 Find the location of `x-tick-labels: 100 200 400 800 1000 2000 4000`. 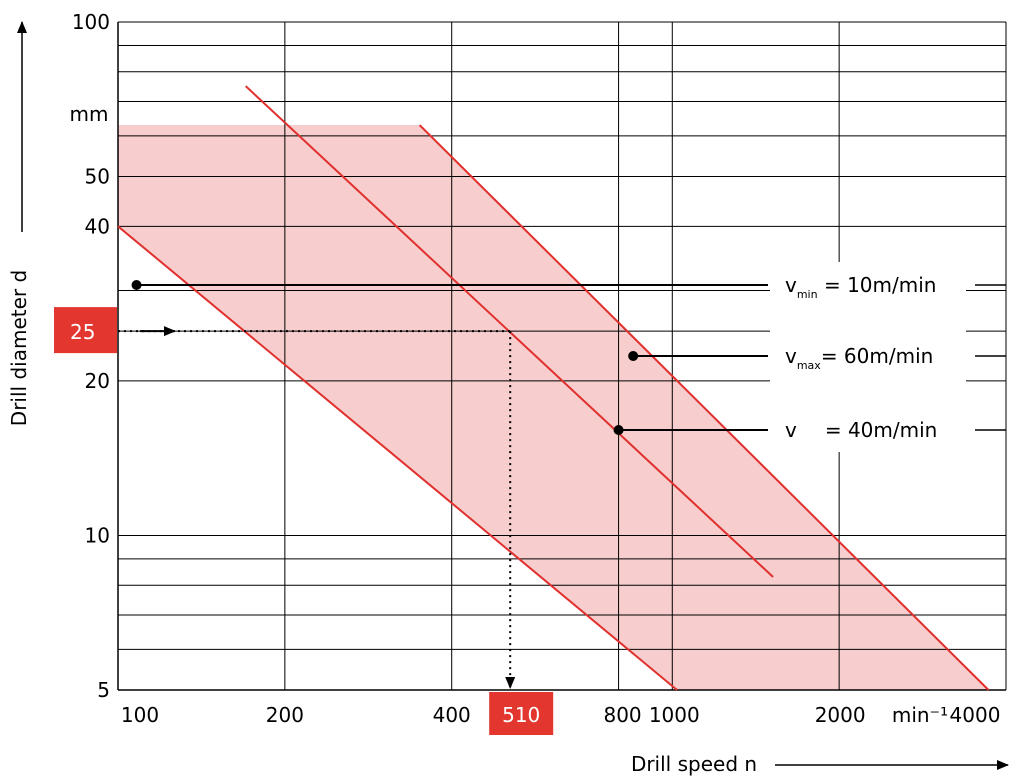

x-tick-labels: 100 200 400 800 1000 2000 4000 is located at coordinates (561, 715).